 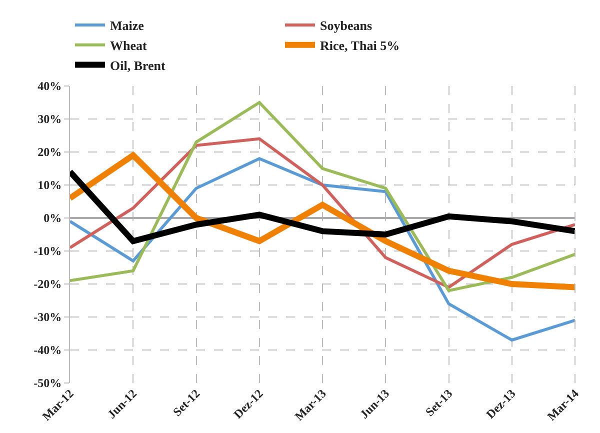 I want to click on legend-label: Wheat, so click(x=129, y=45).